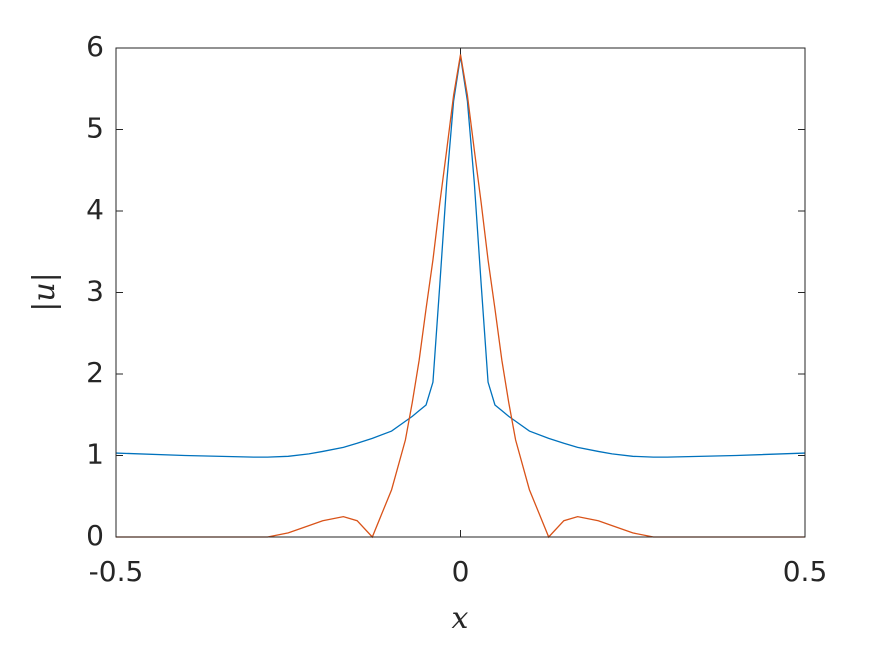 The height and width of the screenshot is (645, 891). I want to click on x-tick-label: 0.5, so click(805, 571).